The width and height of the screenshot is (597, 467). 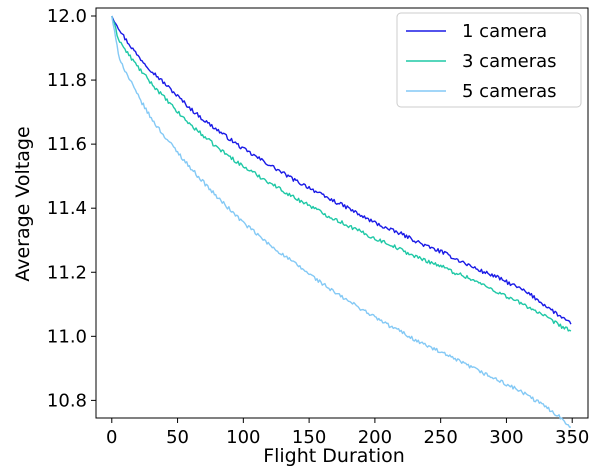 What do you see at coordinates (111, 437) in the screenshot?
I see `x-tick-label: 0` at bounding box center [111, 437].